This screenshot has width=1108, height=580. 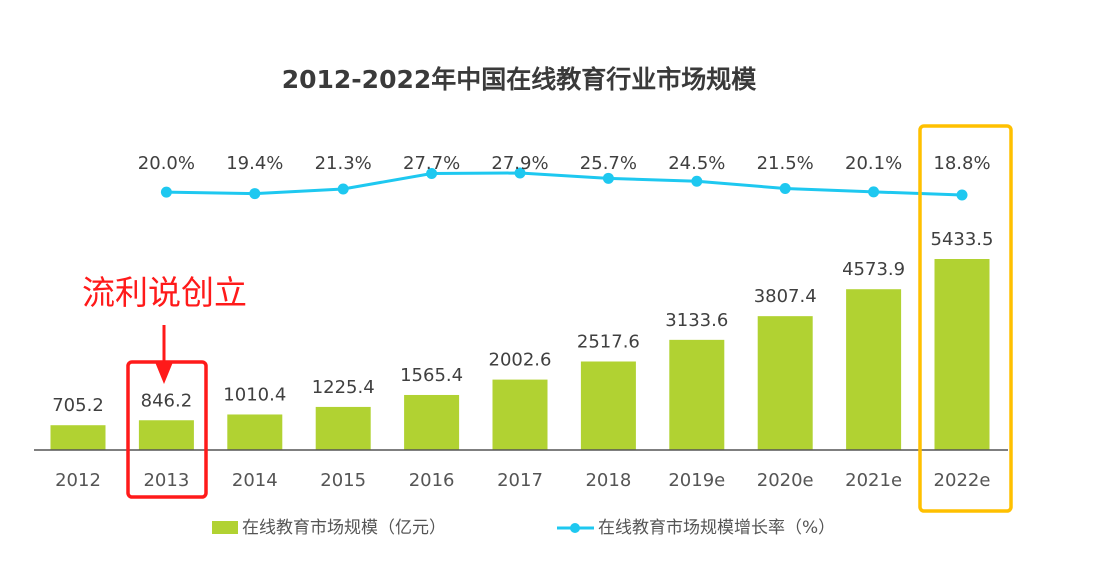 What do you see at coordinates (962, 480) in the screenshot?
I see `x-tick-label: 2022e` at bounding box center [962, 480].